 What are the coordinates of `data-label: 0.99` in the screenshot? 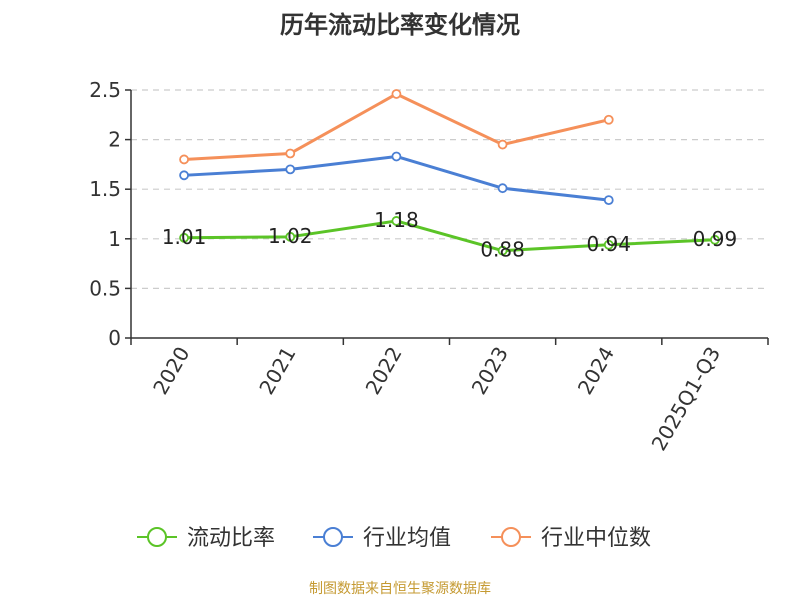 It's located at (715, 239).